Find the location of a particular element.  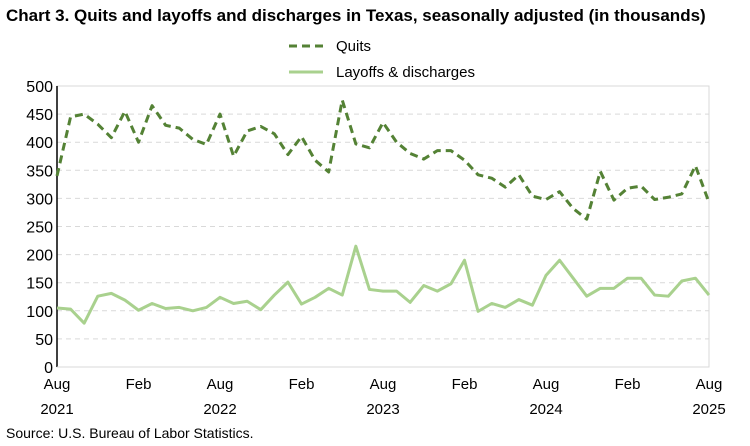

x-tick-year: 2022 is located at coordinates (219, 409).